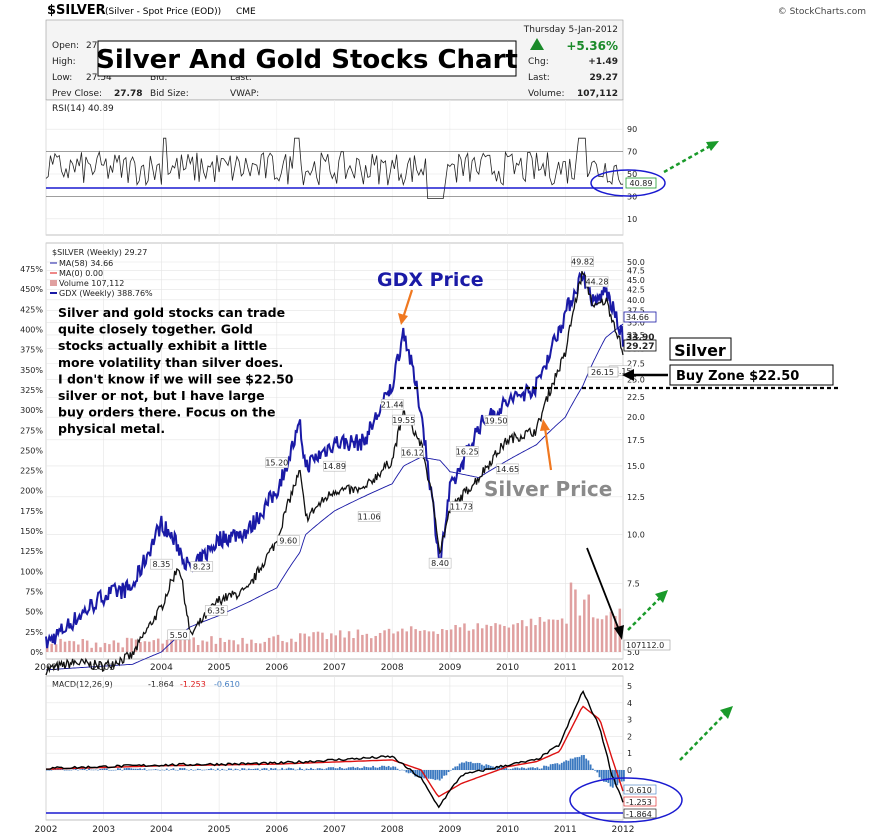 Image resolution: width=870 pixels, height=838 pixels. What do you see at coordinates (639, 802) in the screenshot?
I see `macd-signal-box: -1.253` at bounding box center [639, 802].